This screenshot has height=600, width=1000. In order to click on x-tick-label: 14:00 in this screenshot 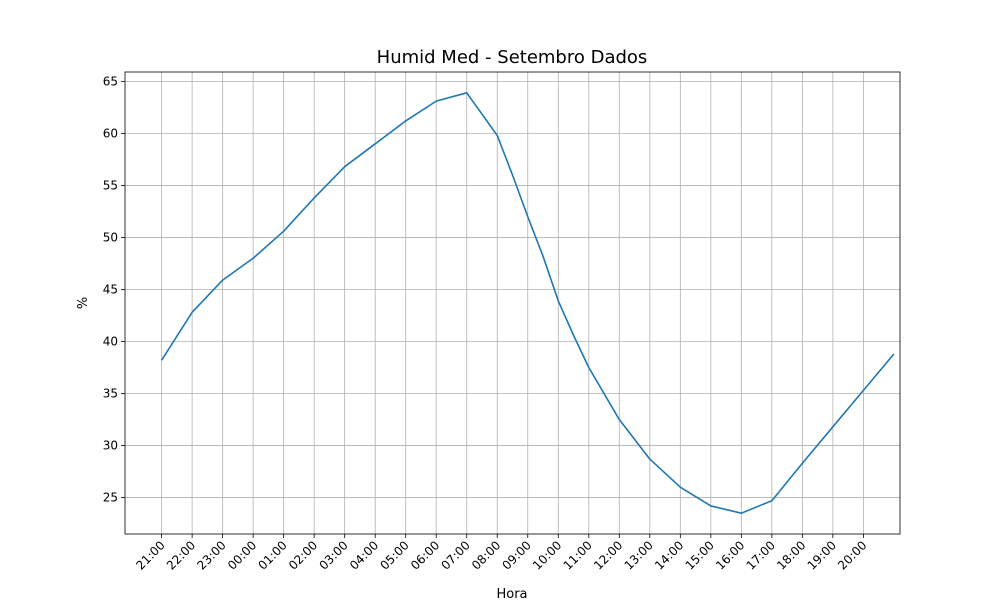, I will do `click(669, 555)`.